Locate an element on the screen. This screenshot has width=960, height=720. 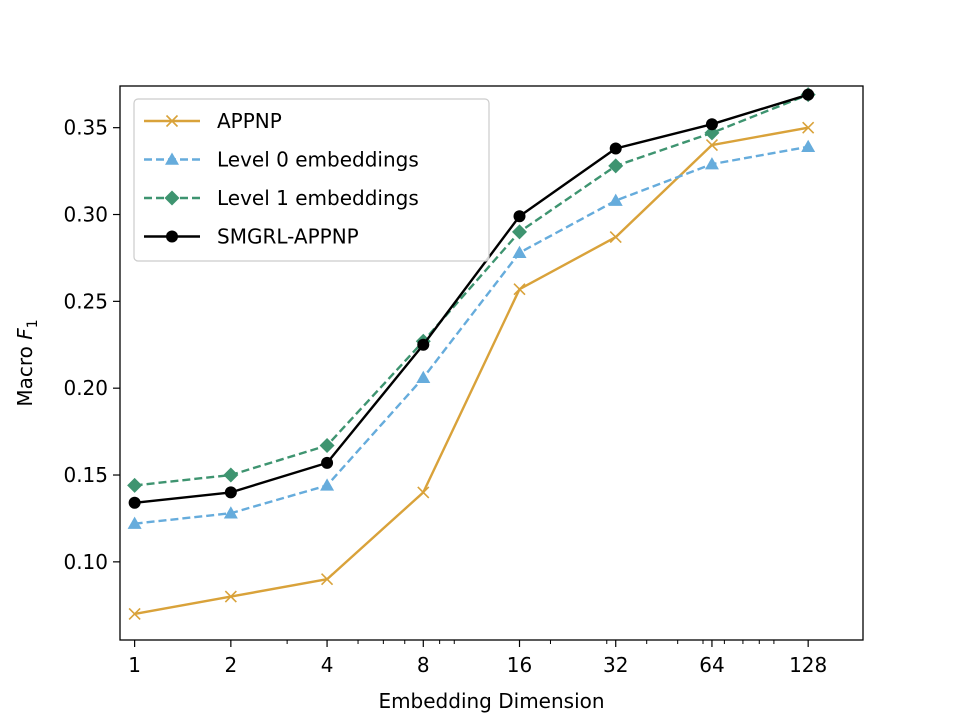
y-axis-label: Macro F1 is located at coordinates (27, 362).